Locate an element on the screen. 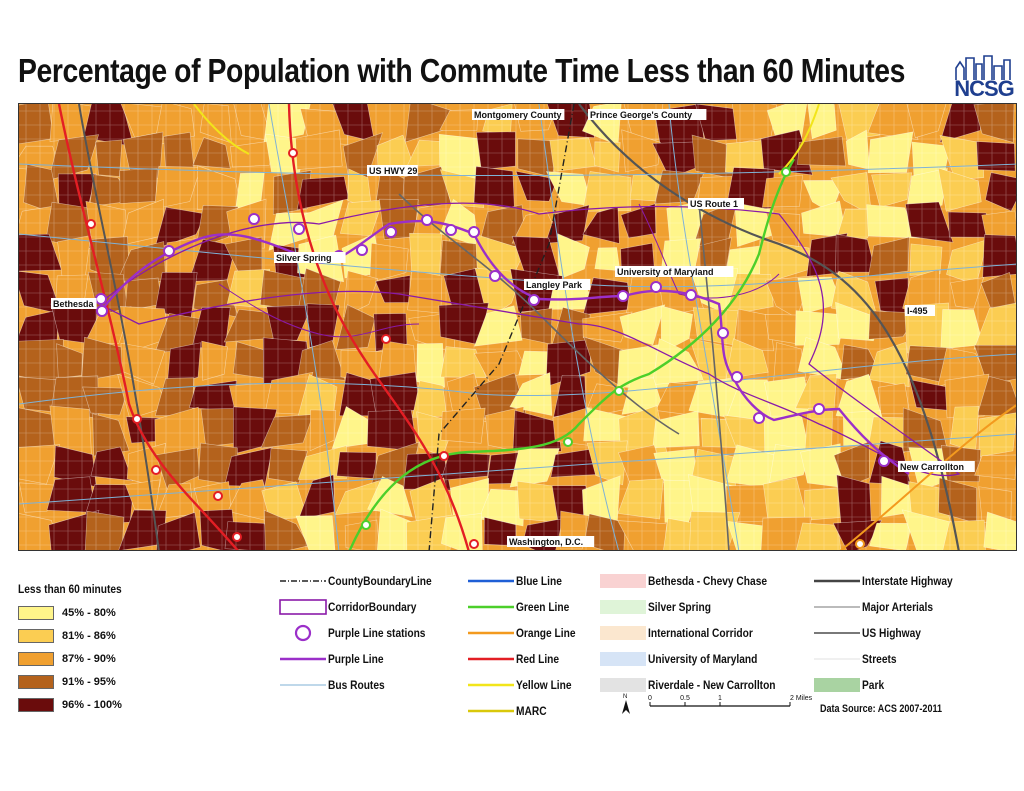 The width and height of the screenshot is (1024, 791). population-class-row: 96% - 100% is located at coordinates (70, 705).